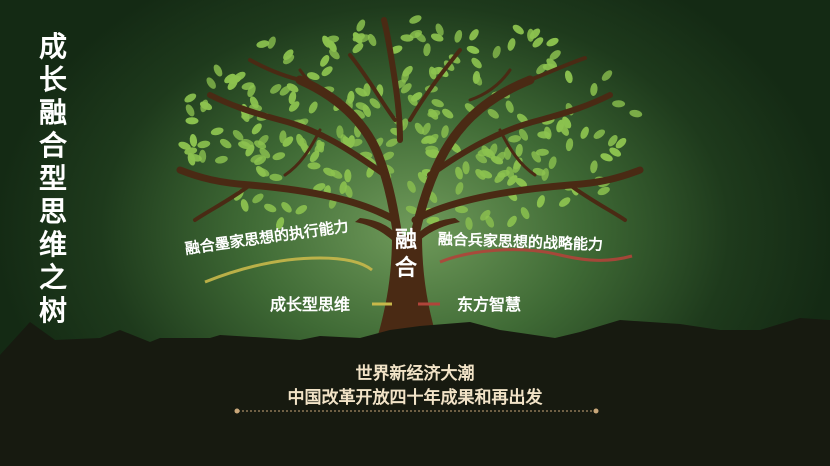 This screenshot has height=466, width=830. What do you see at coordinates (415, 374) in the screenshot?
I see `footer-line-1: 世界新经济大潮` at bounding box center [415, 374].